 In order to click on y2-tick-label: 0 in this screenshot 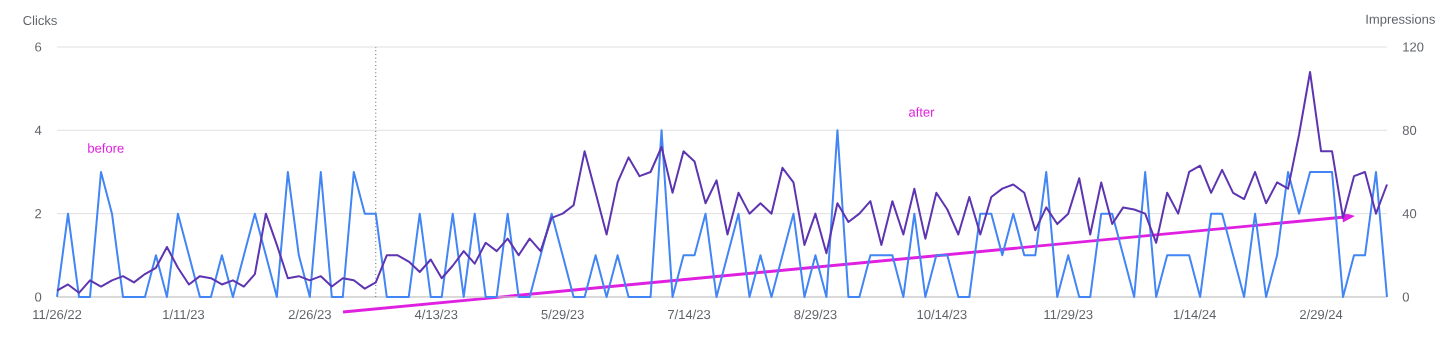, I will do `click(1405, 297)`.